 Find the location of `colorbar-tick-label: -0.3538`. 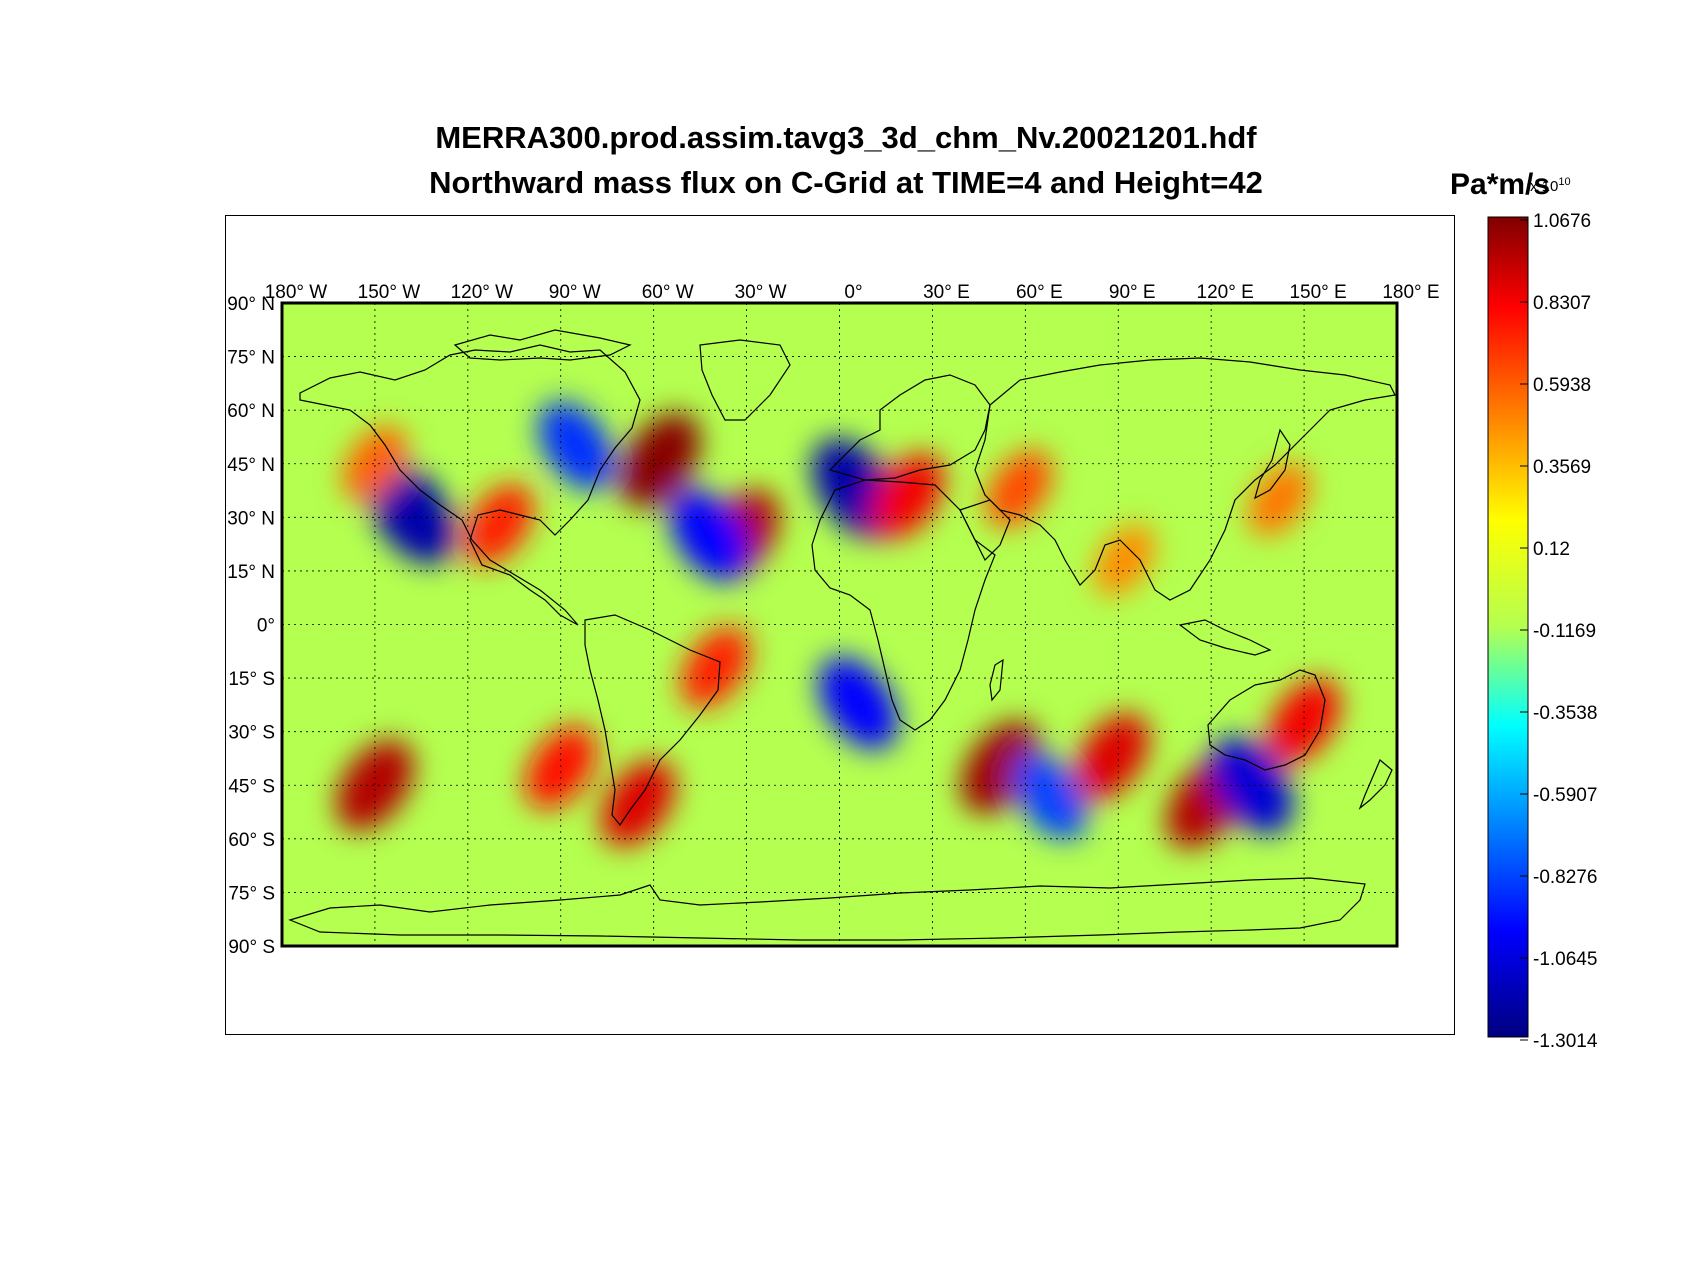

colorbar-tick-label: -0.3538 is located at coordinates (1565, 713).